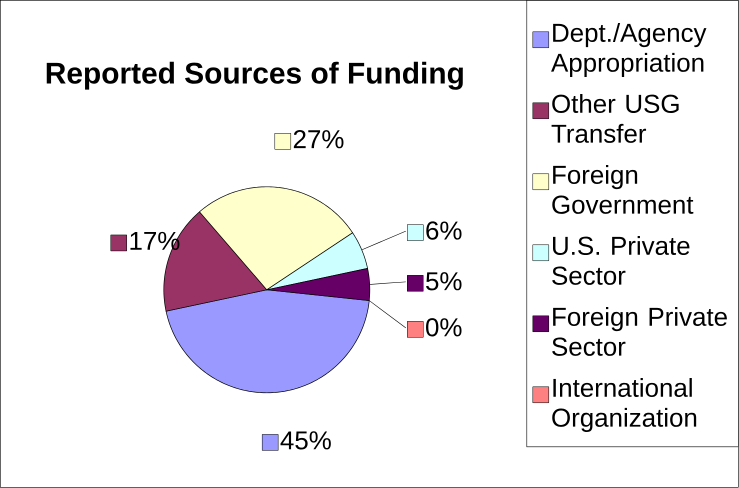 This screenshot has width=739, height=488. Describe the element at coordinates (623, 189) in the screenshot. I see `legend-label: Foreign Government` at that location.